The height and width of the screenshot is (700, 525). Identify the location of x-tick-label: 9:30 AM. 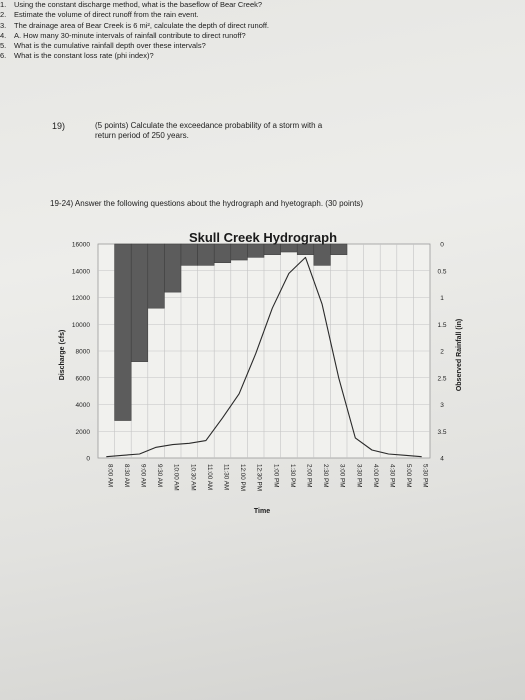
(159, 475).